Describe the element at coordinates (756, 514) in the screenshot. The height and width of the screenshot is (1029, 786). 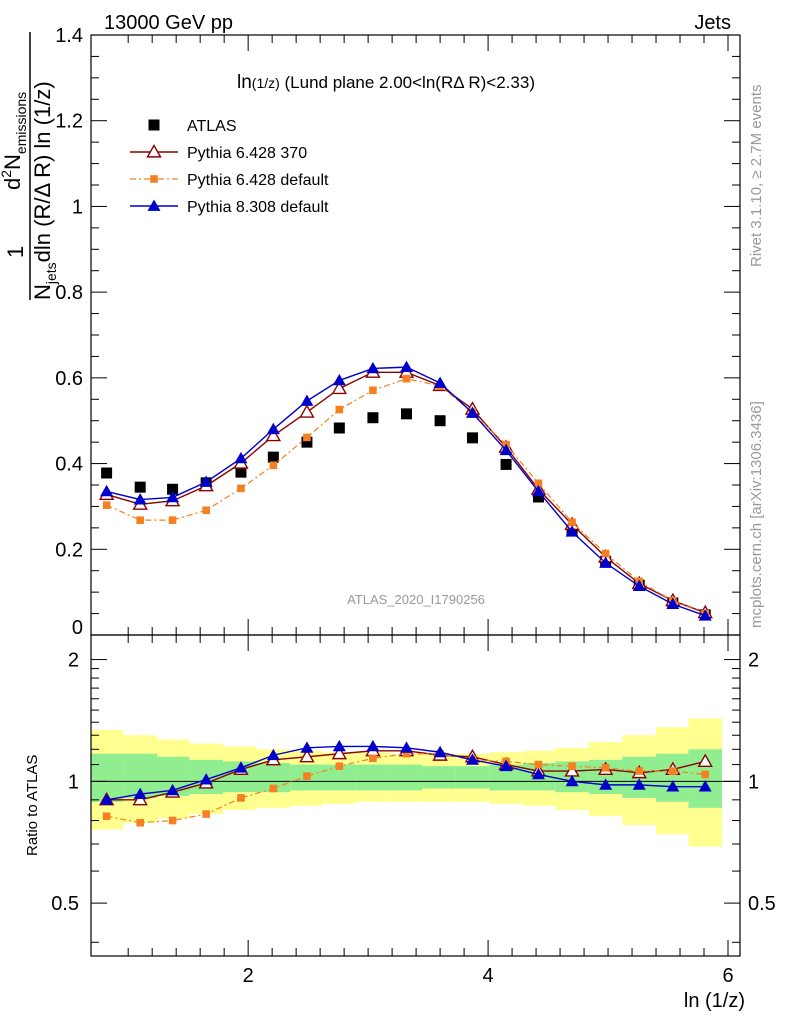
I see `mcplots-label: mcplots.cern.ch [arXiv:1306.3436]` at that location.